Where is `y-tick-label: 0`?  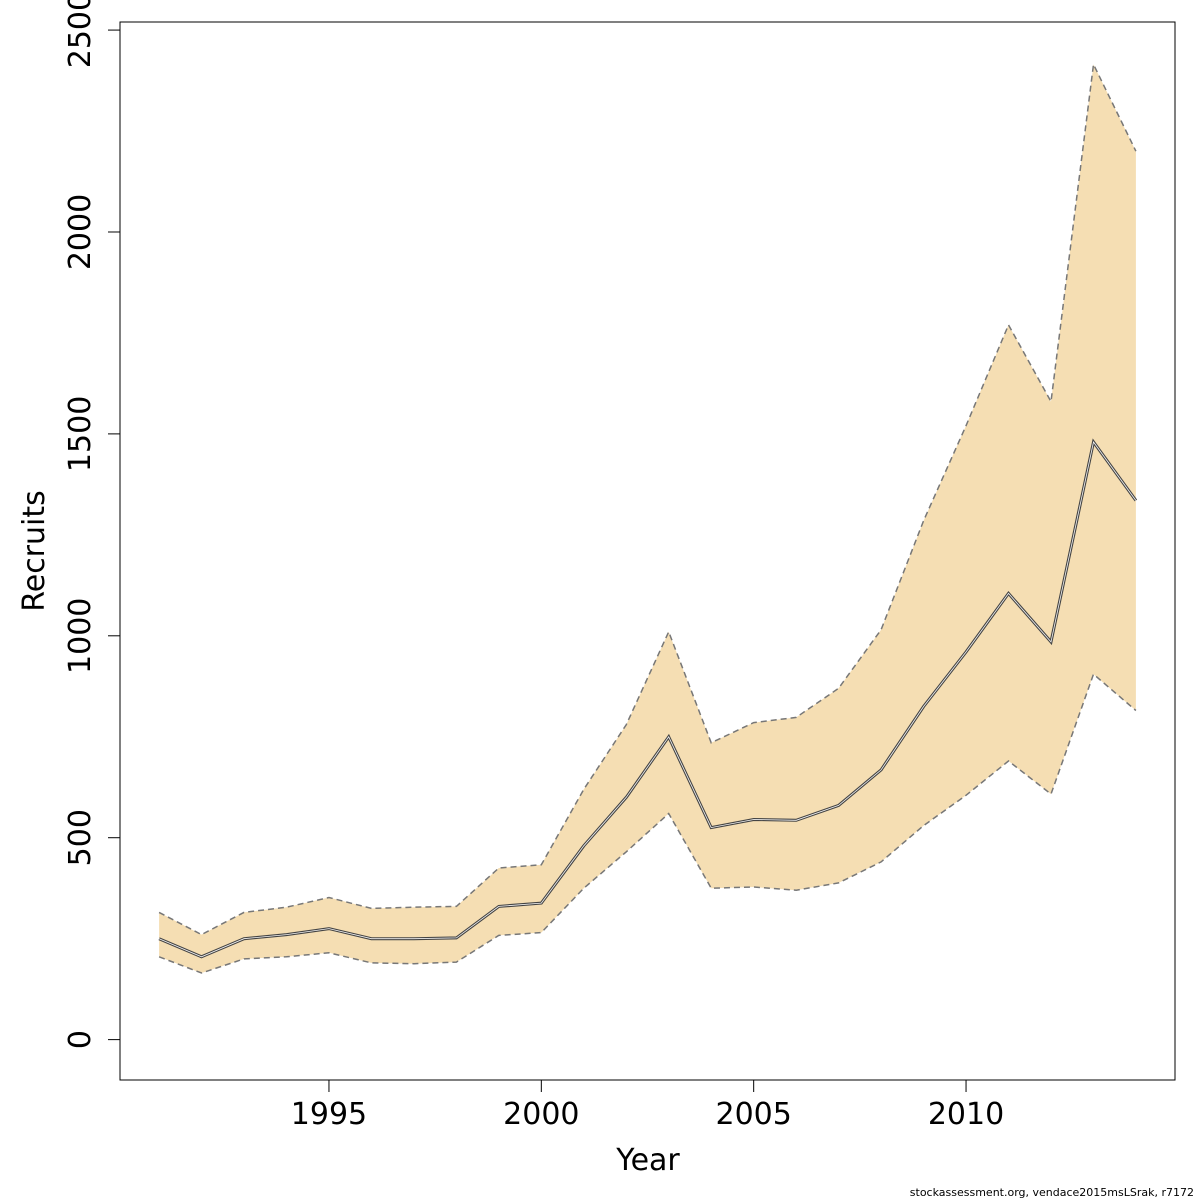
y-tick-label: 0 is located at coordinates (80, 1039).